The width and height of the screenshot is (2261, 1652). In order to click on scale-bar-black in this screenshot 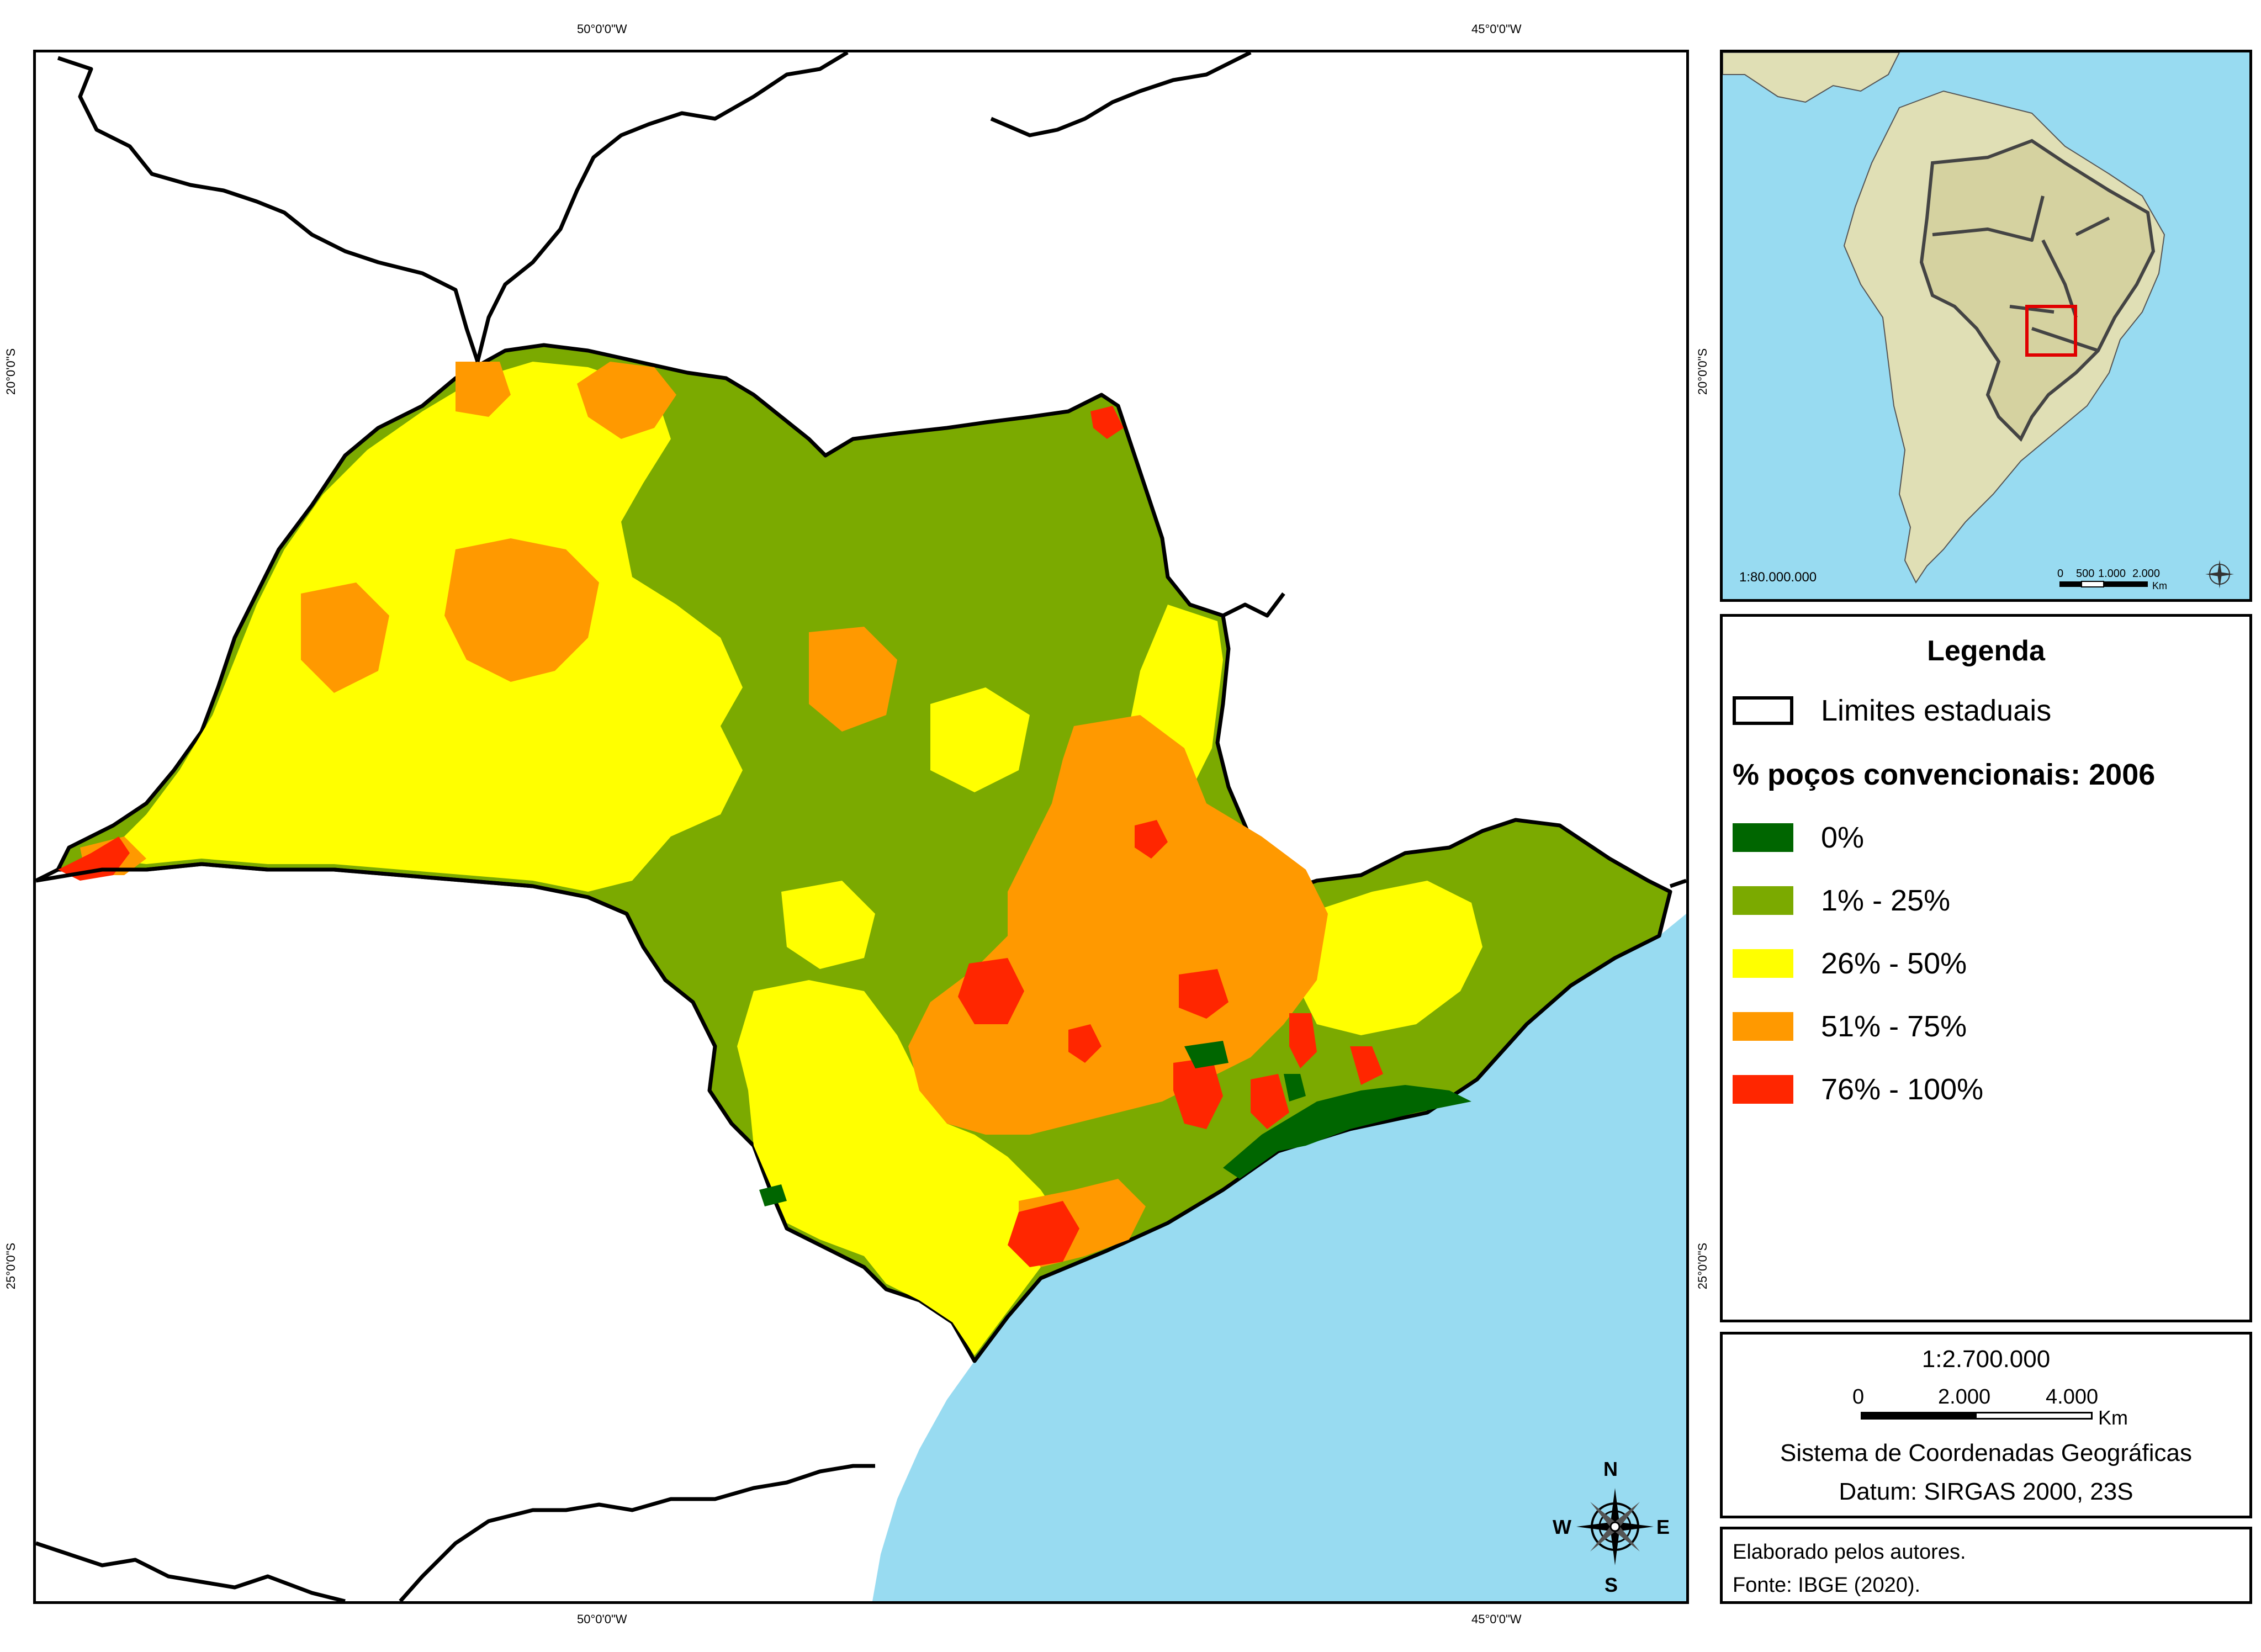, I will do `click(1920, 1415)`.